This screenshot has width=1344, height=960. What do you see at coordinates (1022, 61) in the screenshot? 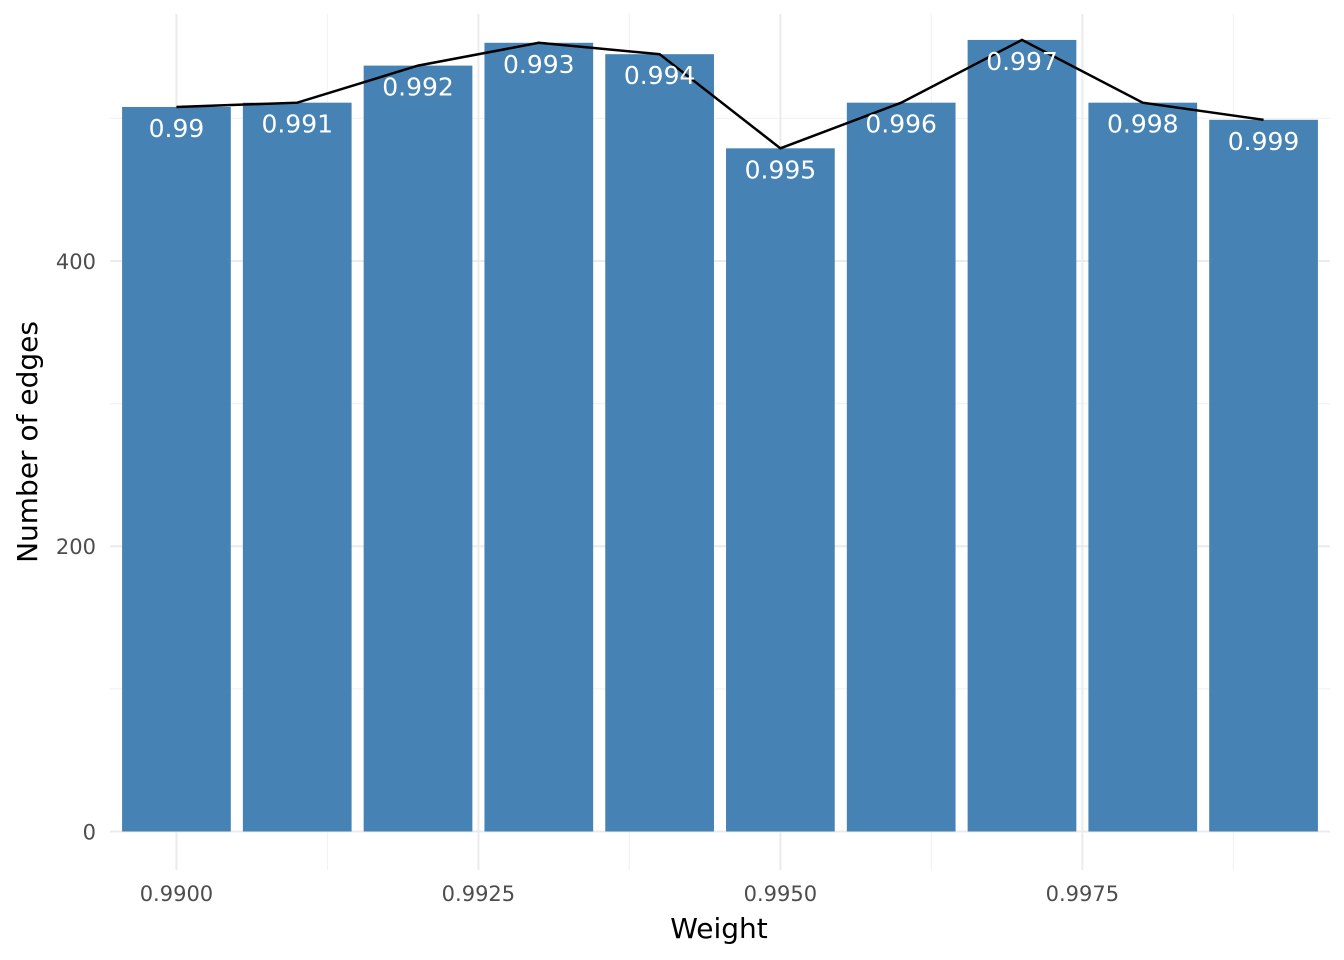
I see `bar-data-label: 0.997` at bounding box center [1022, 61].